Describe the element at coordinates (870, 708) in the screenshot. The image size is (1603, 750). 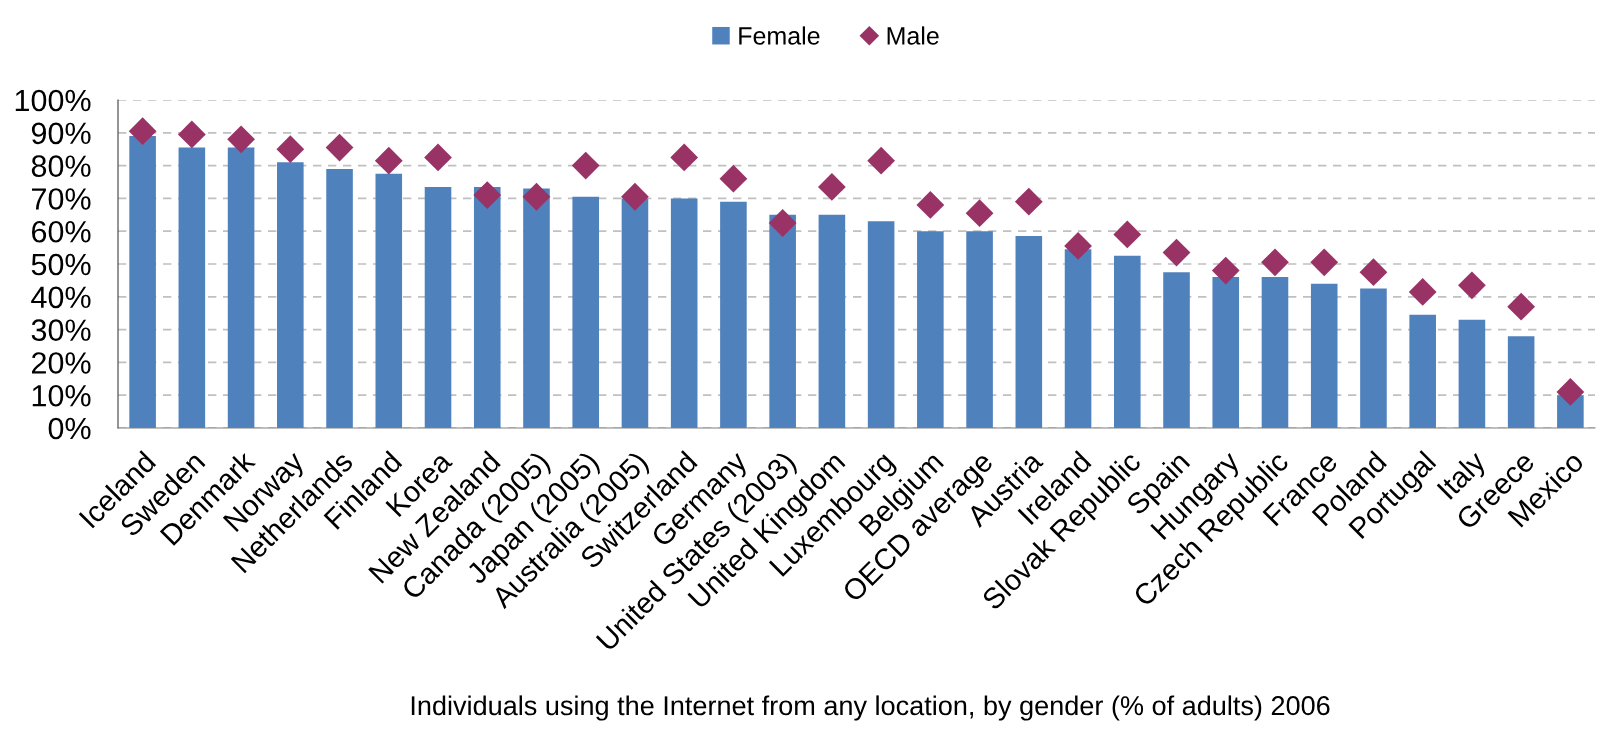
I see `x-axis-title: Individuals using the Internet from any location, by gender (% of adults) 2006` at that location.